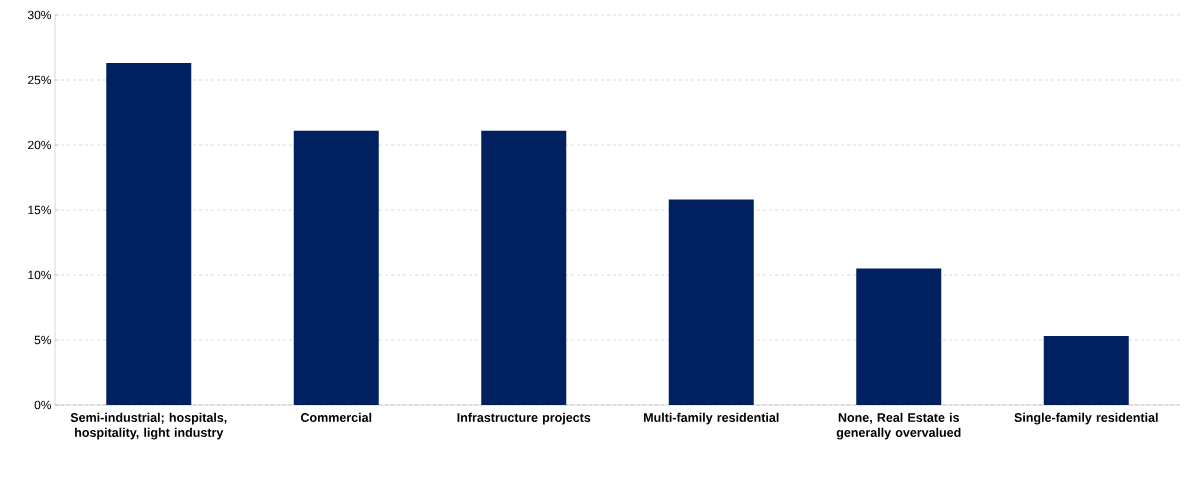 The width and height of the screenshot is (1191, 481). I want to click on y-tick-label: 5%, so click(43, 340).